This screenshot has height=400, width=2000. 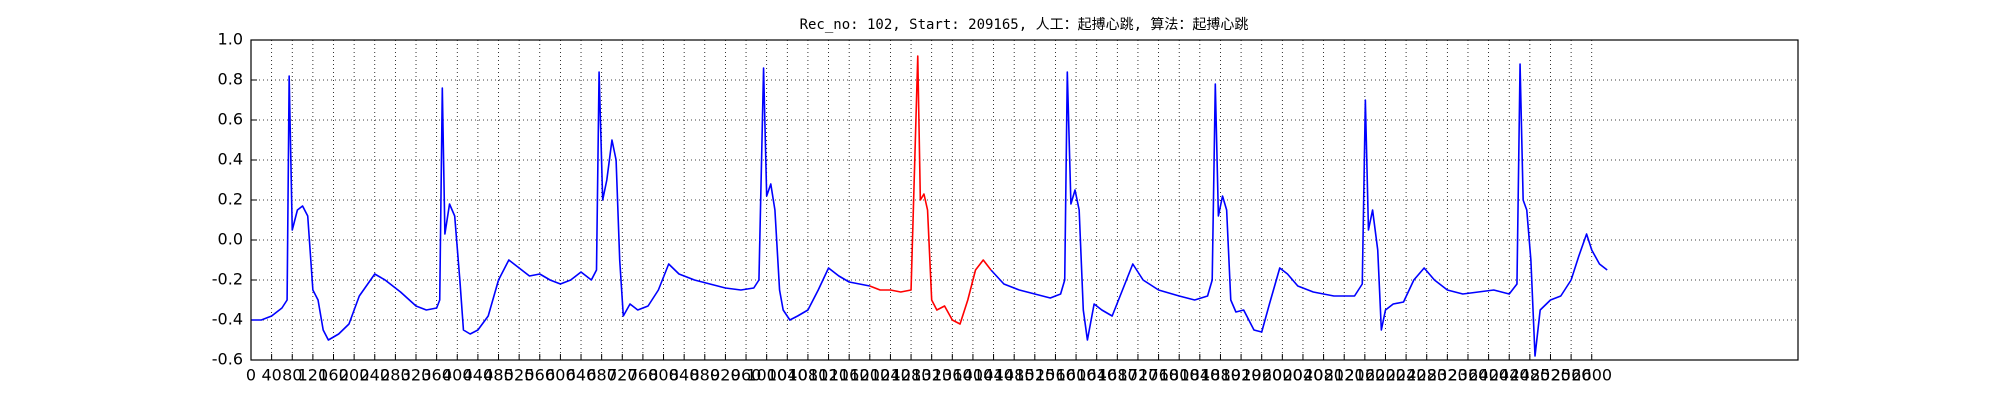 What do you see at coordinates (705, 375) in the screenshot?
I see `x-tick-label: 880` at bounding box center [705, 375].